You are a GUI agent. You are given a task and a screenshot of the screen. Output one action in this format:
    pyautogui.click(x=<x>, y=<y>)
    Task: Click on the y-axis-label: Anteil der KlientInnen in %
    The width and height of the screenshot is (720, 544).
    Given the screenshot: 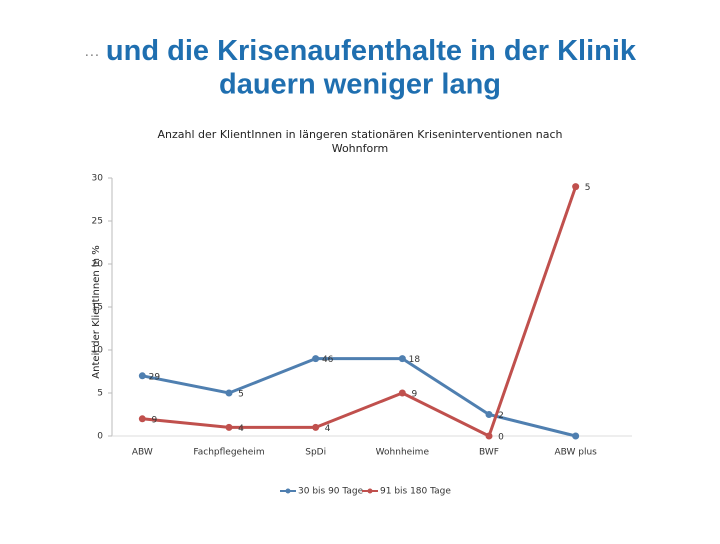 What is the action you would take?
    pyautogui.click(x=96, y=311)
    